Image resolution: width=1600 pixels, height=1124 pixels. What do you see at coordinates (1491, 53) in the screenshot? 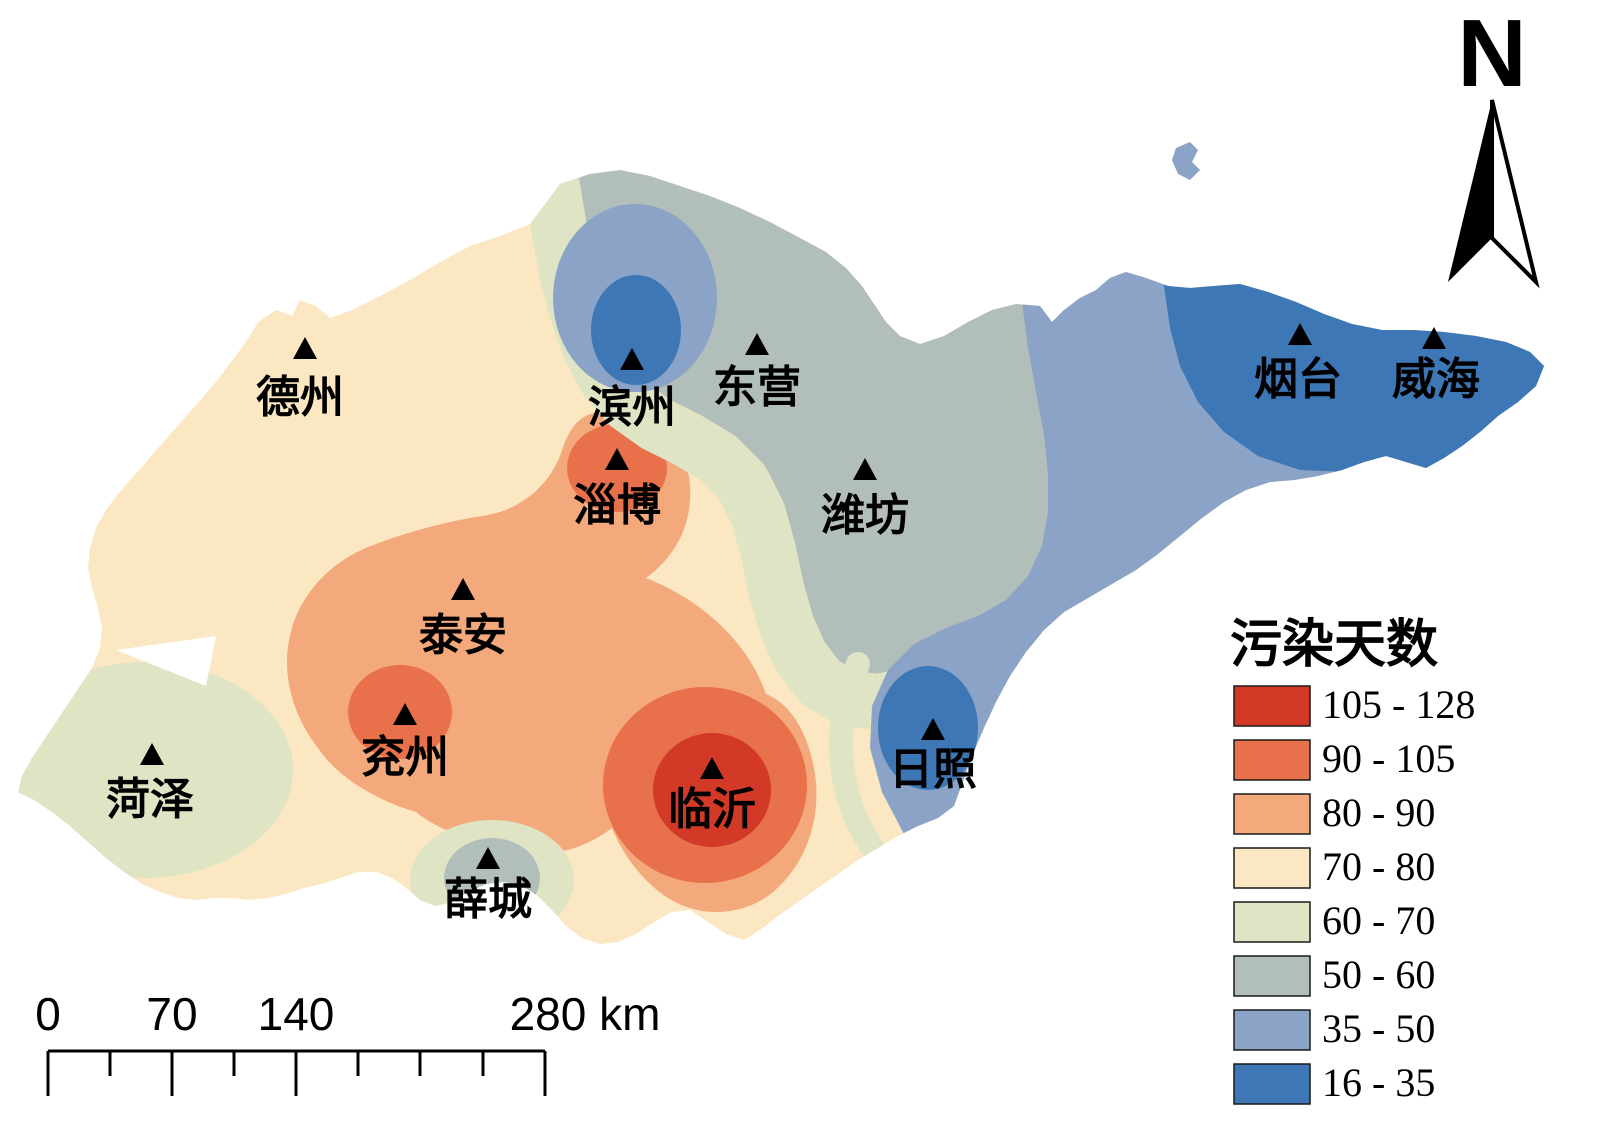
I see `north-arrow-label: N` at bounding box center [1491, 53].